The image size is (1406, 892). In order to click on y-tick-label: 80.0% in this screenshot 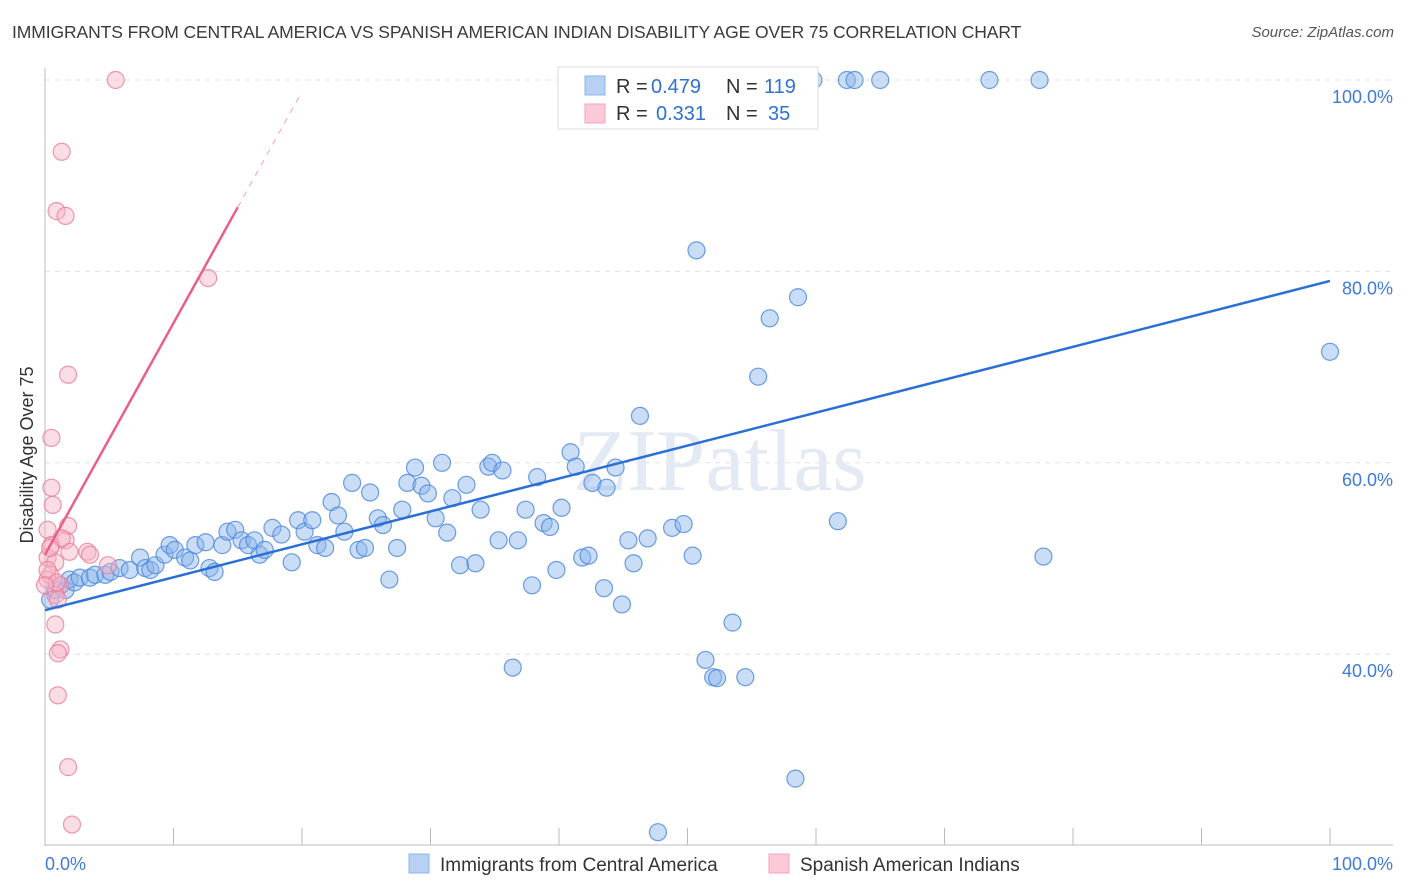, I will do `click(1367, 288)`.